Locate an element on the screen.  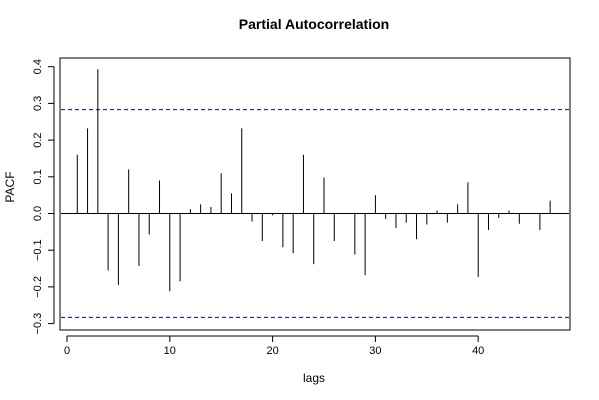
y-tick-label: −0.1 is located at coordinates (38, 250).